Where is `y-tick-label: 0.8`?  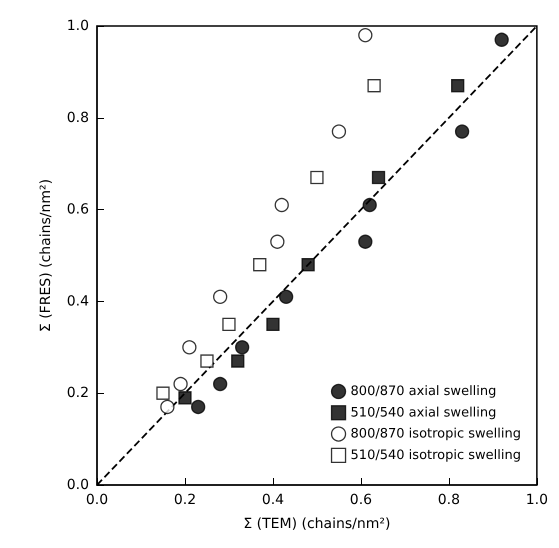
y-tick-label: 0.8 is located at coordinates (77, 118).